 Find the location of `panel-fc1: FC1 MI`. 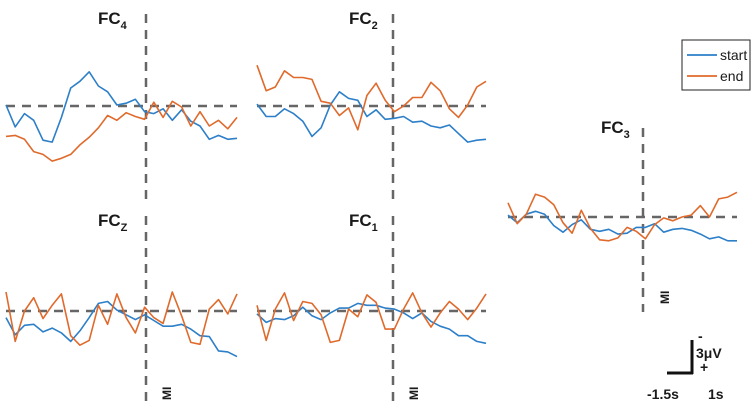

panel-fc1: FC1 MI is located at coordinates (371, 307).